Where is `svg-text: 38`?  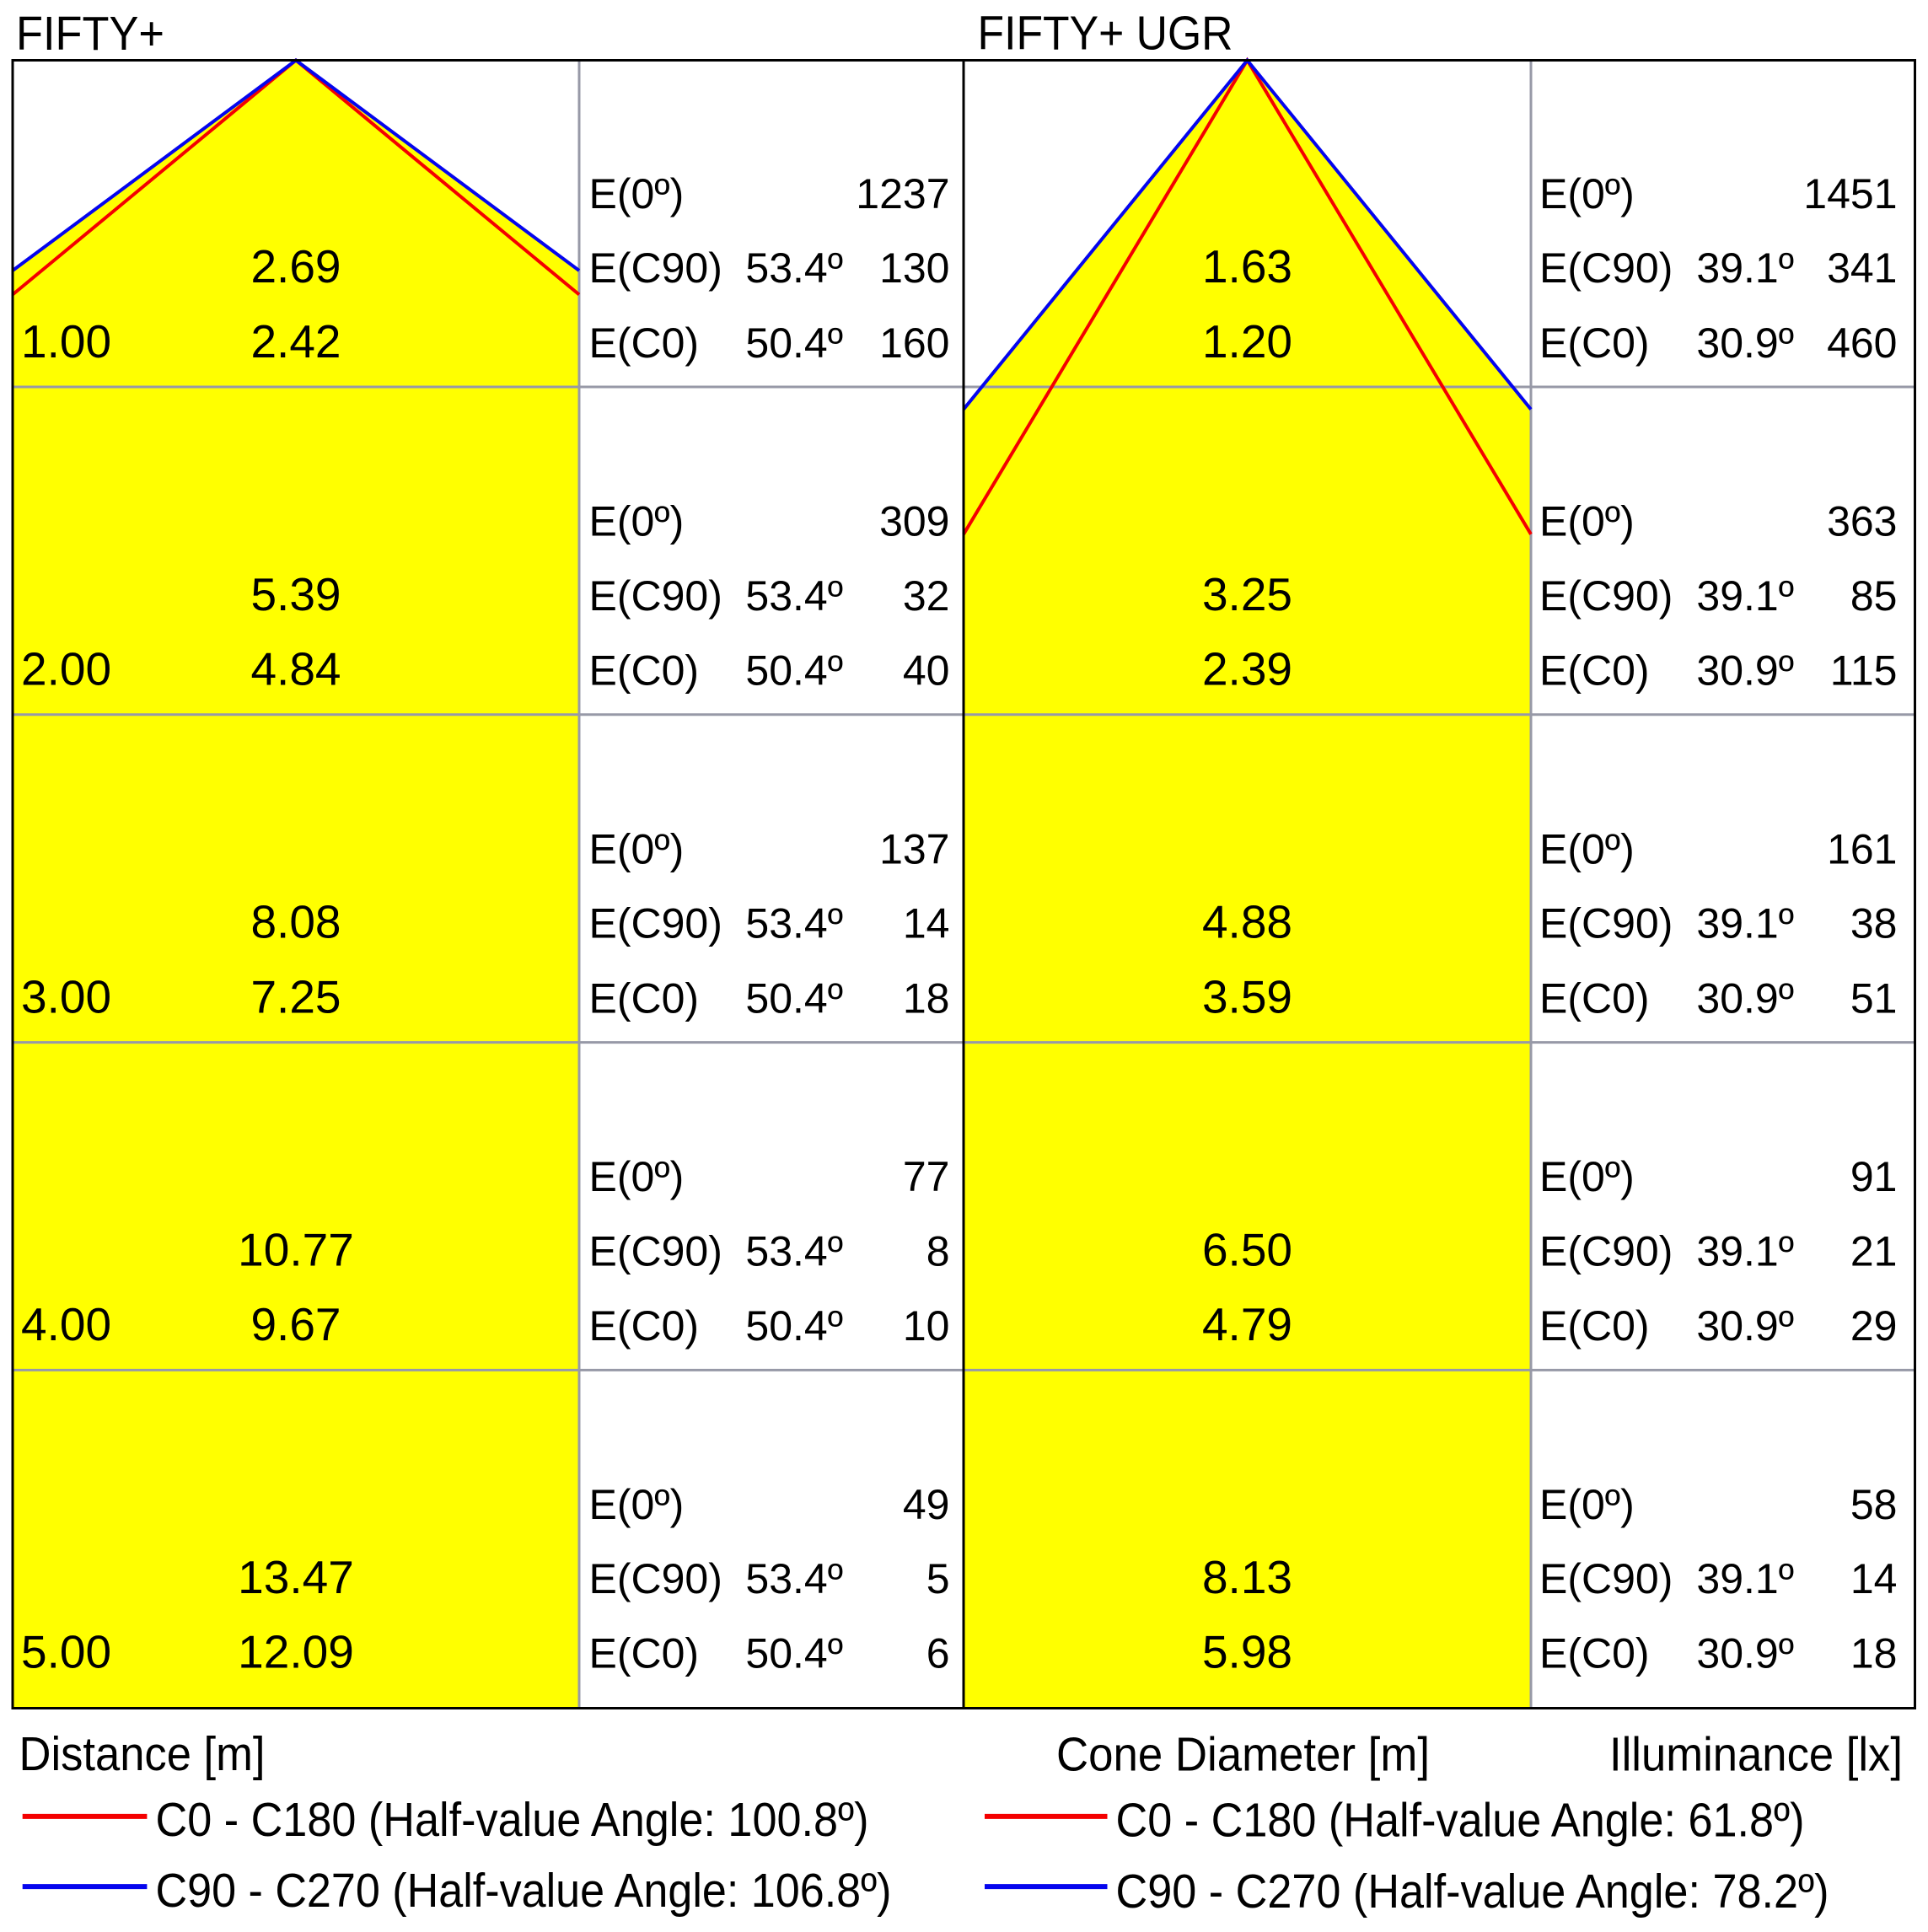
svg-text: 38 is located at coordinates (1874, 923).